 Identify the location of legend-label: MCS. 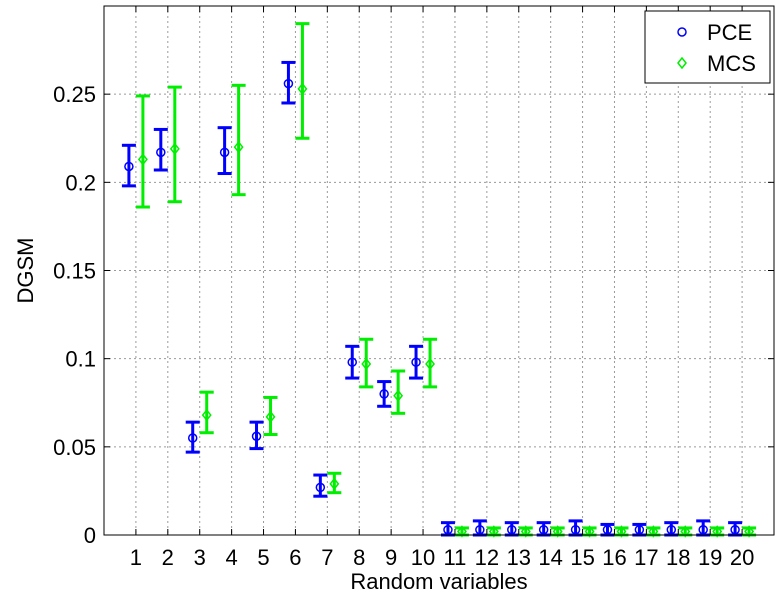
(731, 63).